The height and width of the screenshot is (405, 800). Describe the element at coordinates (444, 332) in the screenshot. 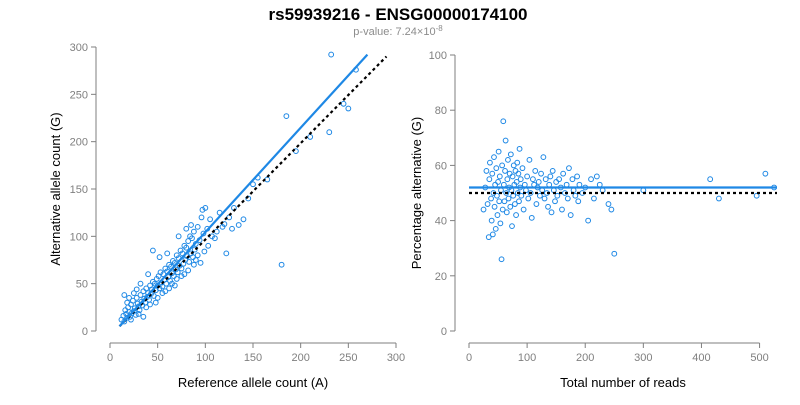

I see `y-tick-label: 0` at that location.